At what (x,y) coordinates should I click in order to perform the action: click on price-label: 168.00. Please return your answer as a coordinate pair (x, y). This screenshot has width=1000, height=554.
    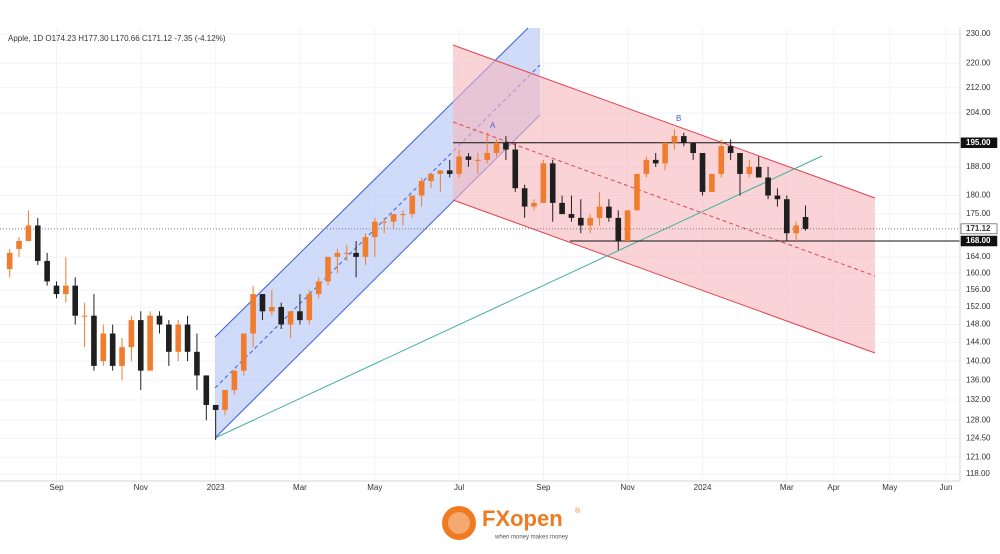
    Looking at the image, I should click on (978, 240).